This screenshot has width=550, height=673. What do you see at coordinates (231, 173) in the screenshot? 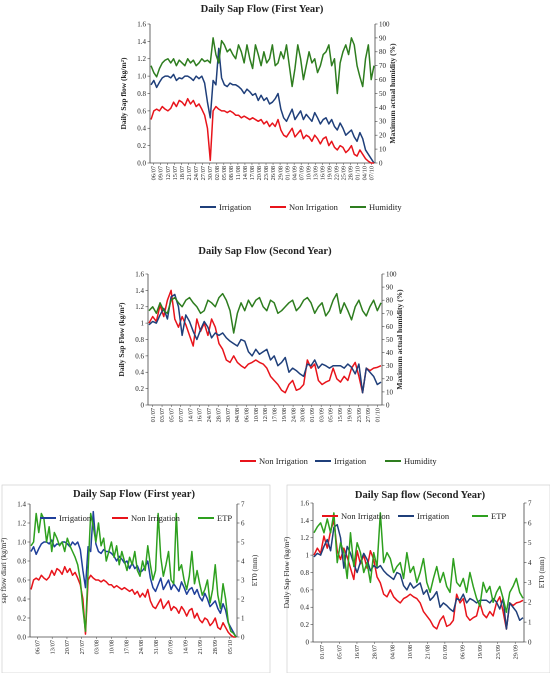
I see `x-tick-label: 08/08` at bounding box center [231, 173].